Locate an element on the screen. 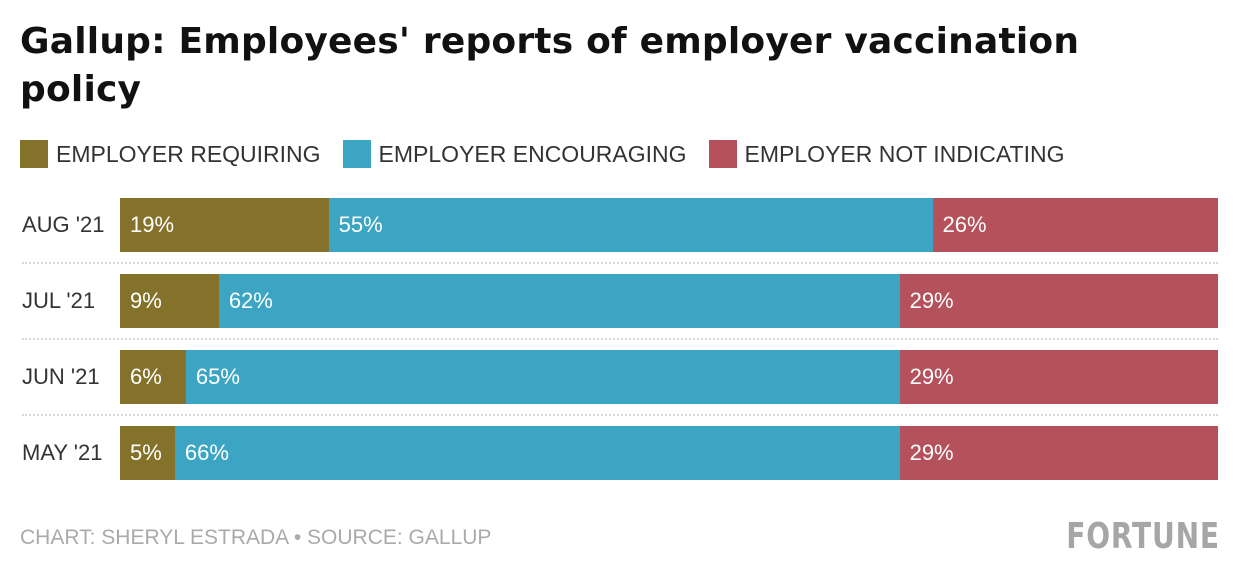 The height and width of the screenshot is (580, 1240). category-label: MAY '21 is located at coordinates (62, 452).